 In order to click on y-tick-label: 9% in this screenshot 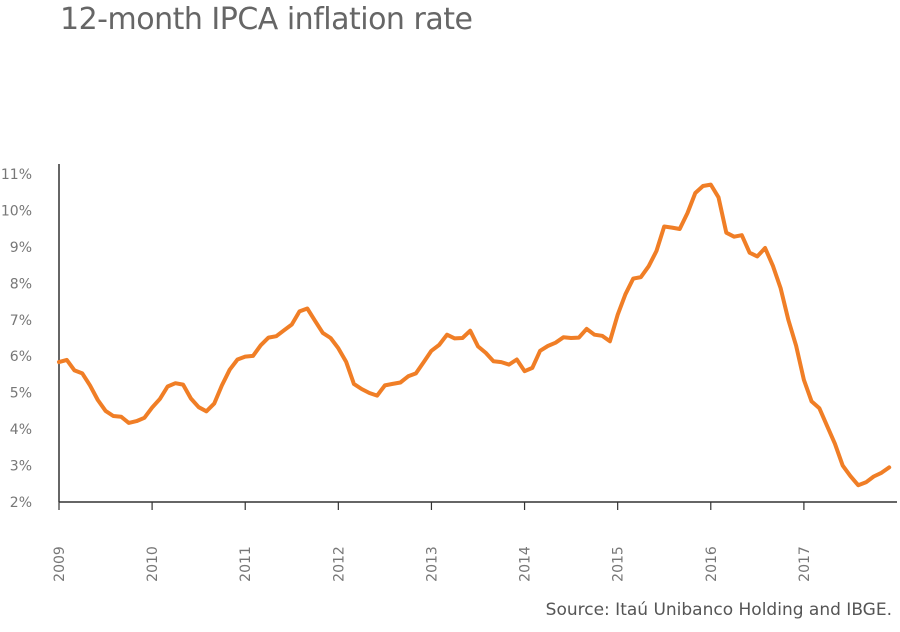, I will do `click(21, 248)`.